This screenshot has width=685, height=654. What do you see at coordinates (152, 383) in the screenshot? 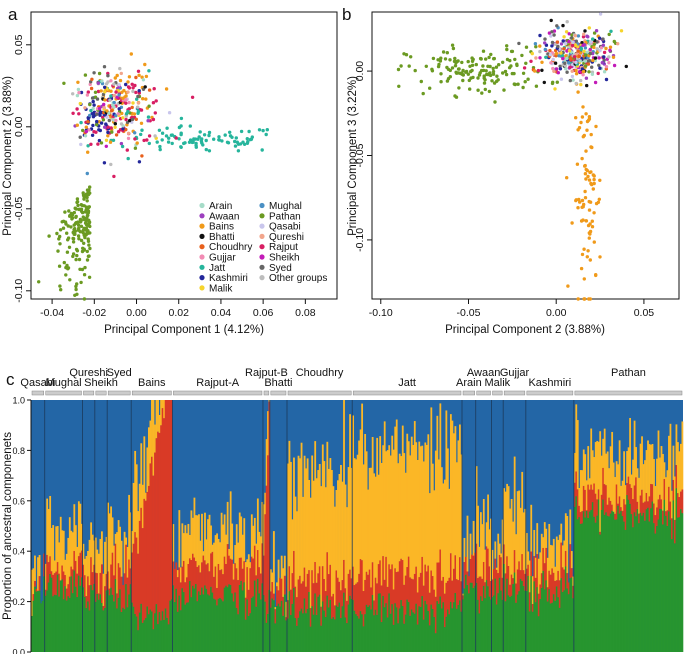
I see `group-label: Bains` at bounding box center [152, 383].